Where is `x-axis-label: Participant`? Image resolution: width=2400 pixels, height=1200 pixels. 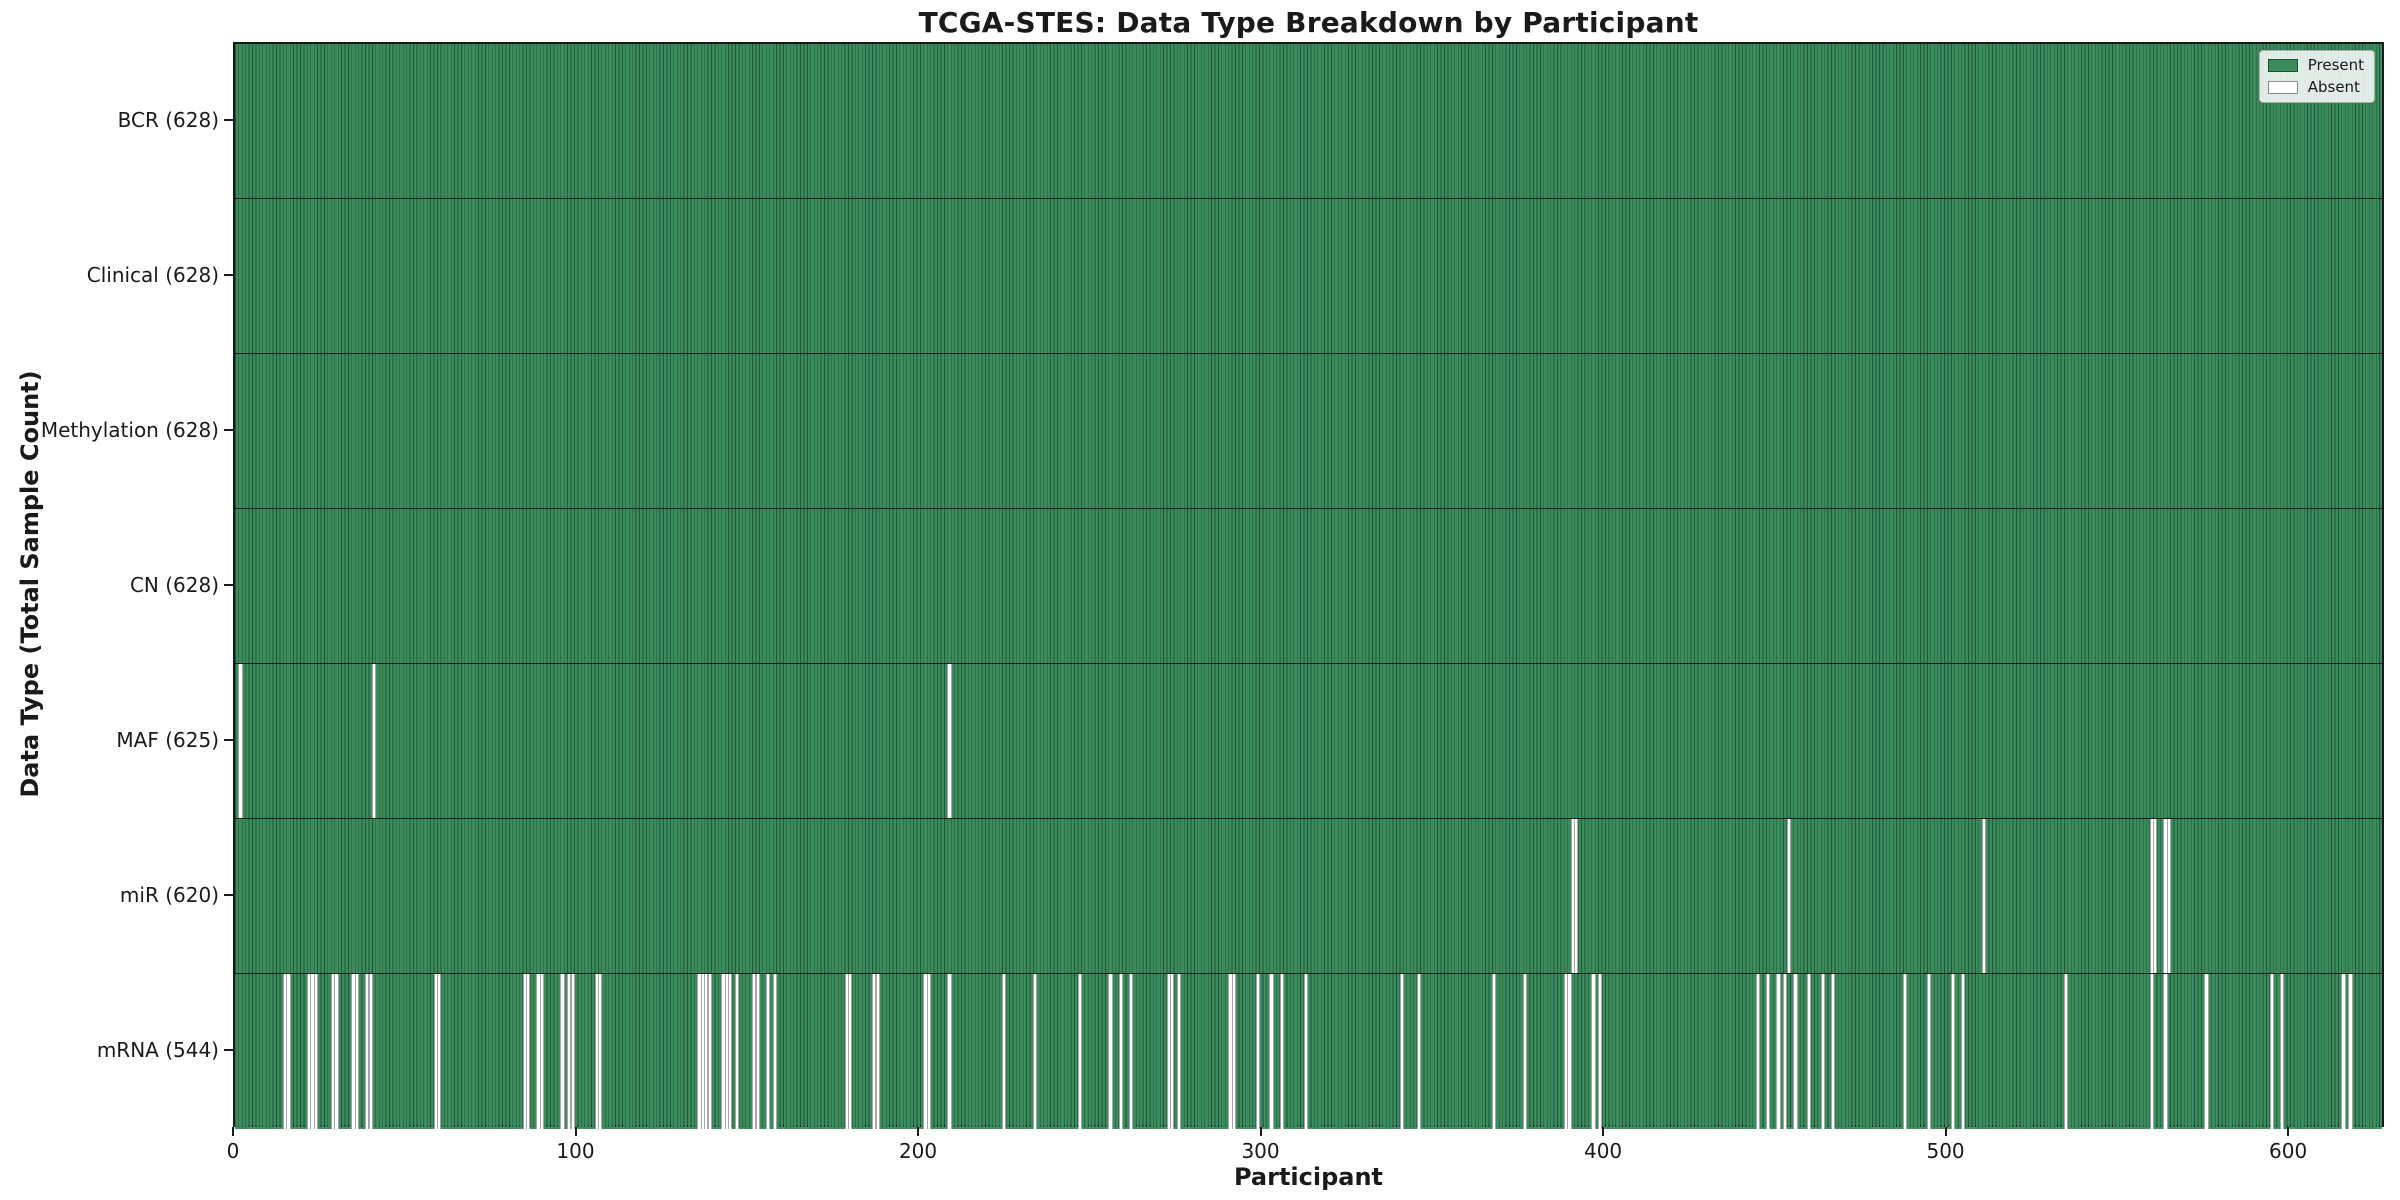 x-axis-label: Participant is located at coordinates (1308, 1177).